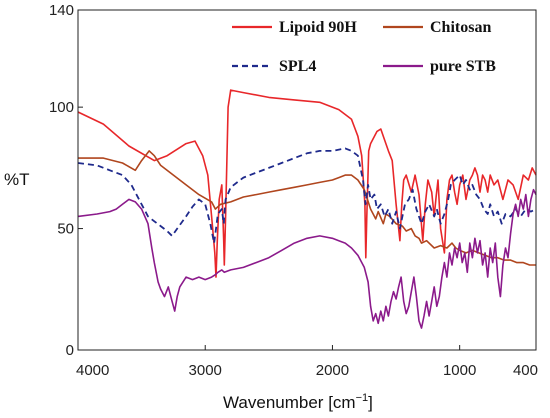  What do you see at coordinates (61, 10) in the screenshot?
I see `y-tick-label-140: 140` at bounding box center [61, 10].